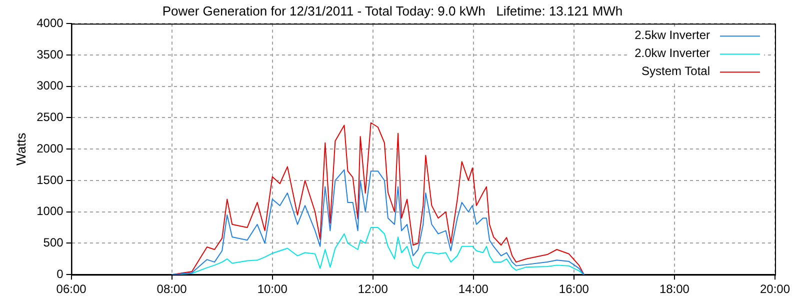  I want to click on x-tick-label: 14:00, so click(473, 289).